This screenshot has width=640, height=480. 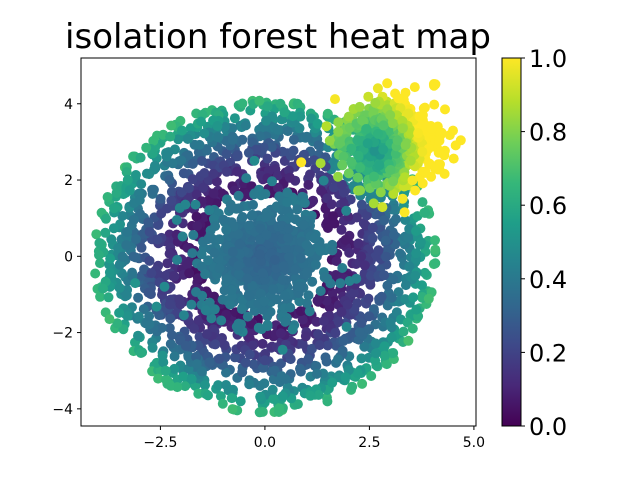 What do you see at coordinates (369, 443) in the screenshot?
I see `x-tick-label: 2.5` at bounding box center [369, 443].